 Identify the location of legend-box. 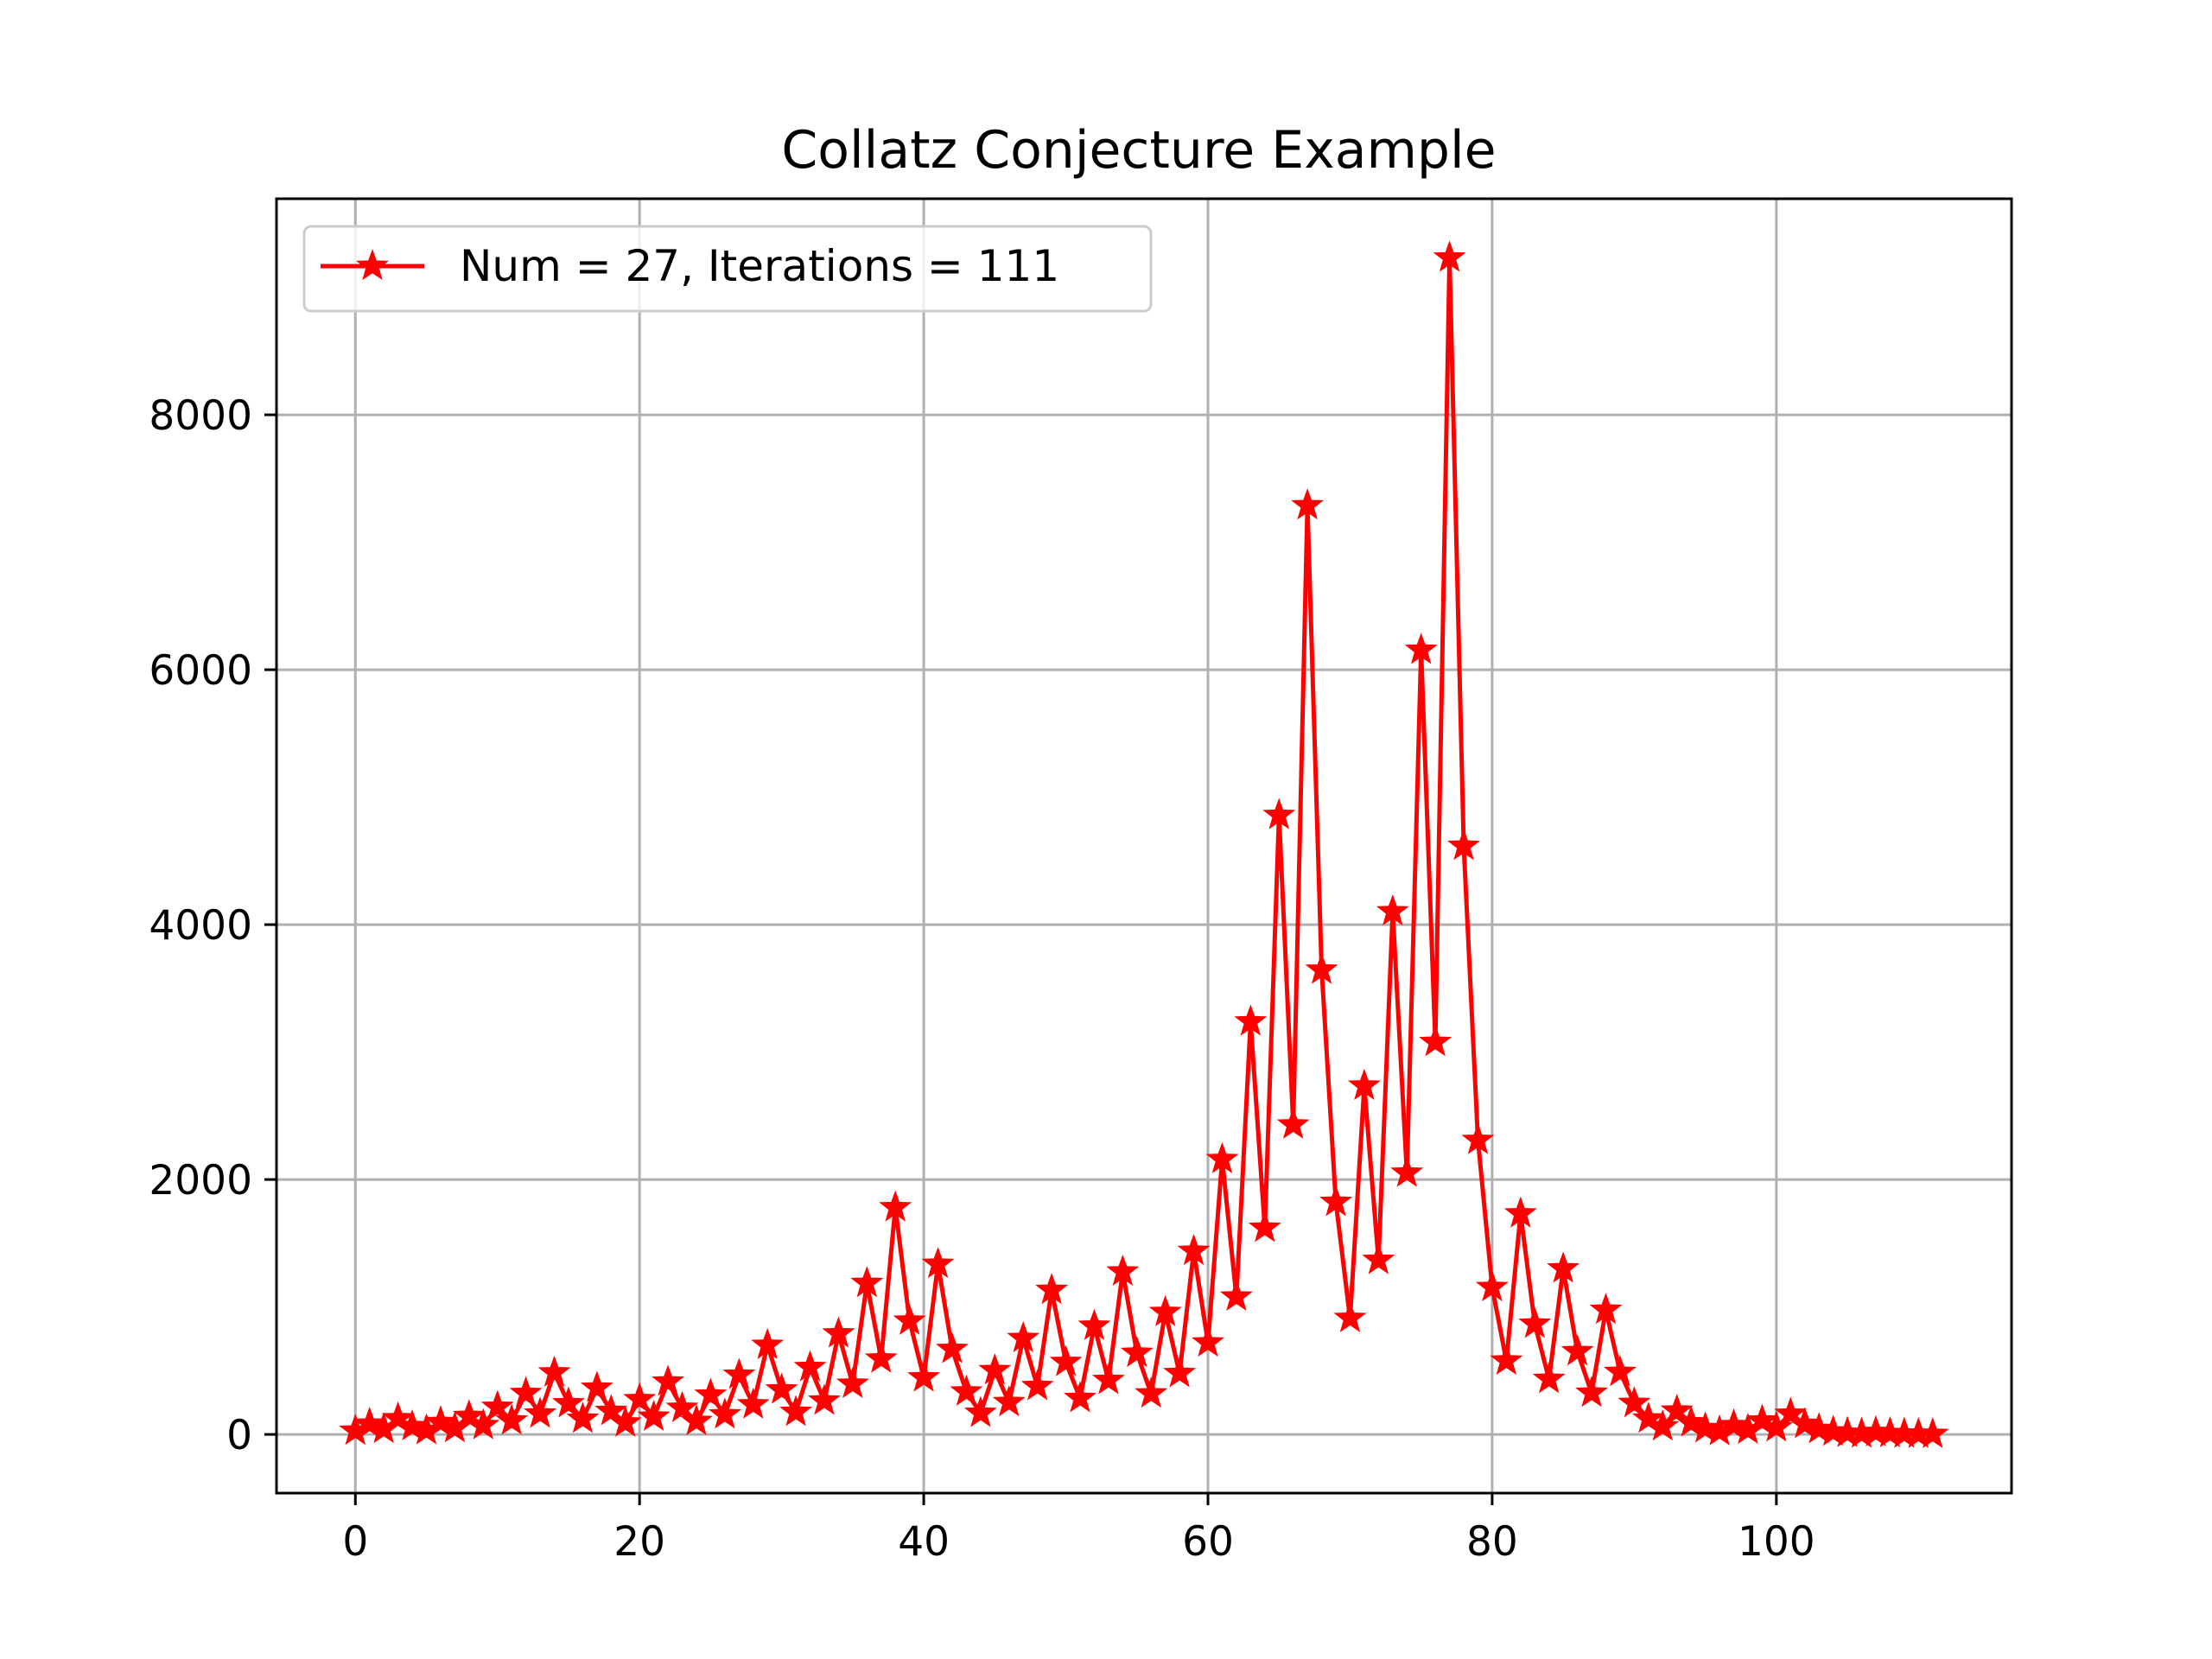
(727, 269).